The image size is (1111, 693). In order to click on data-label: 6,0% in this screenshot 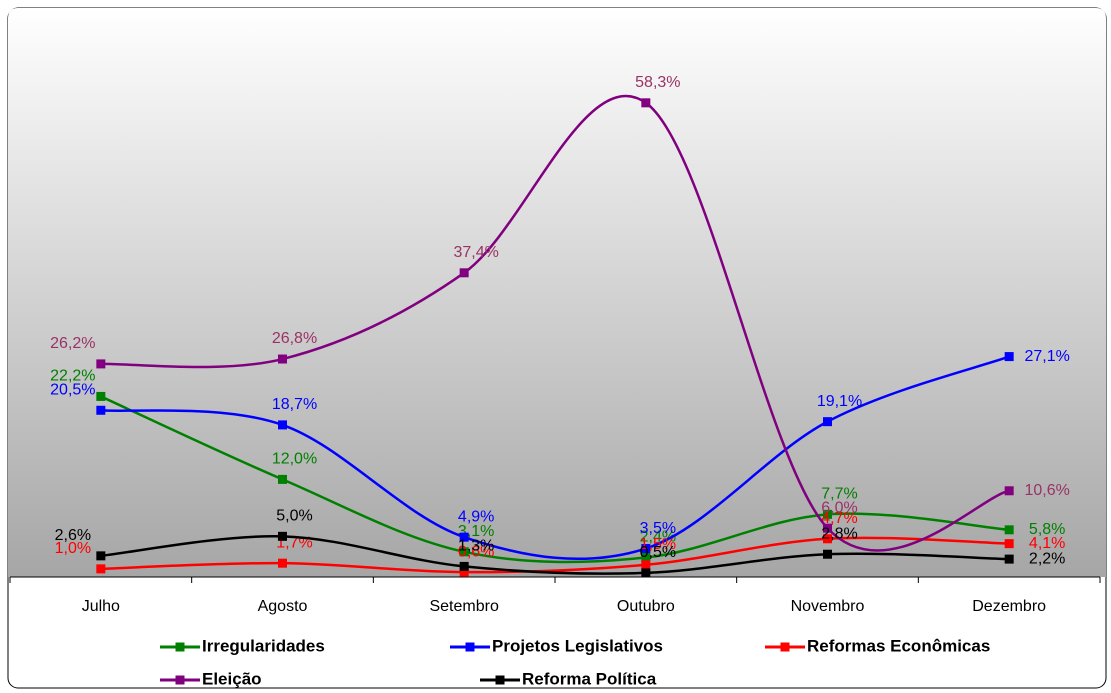, I will do `click(839, 507)`.